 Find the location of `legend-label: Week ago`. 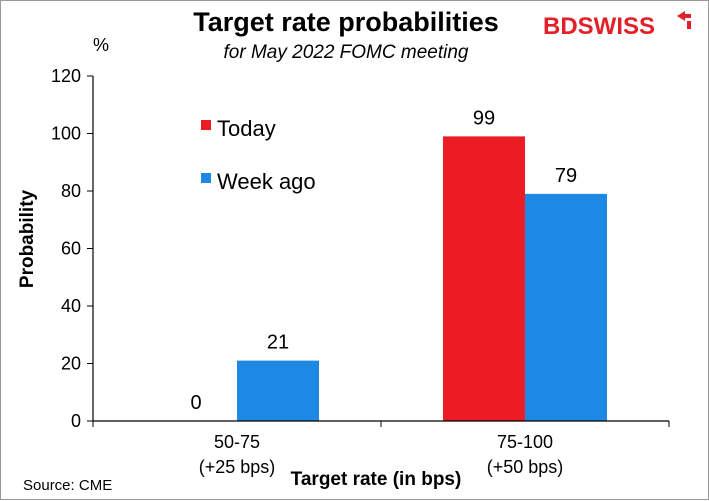

legend-label: Week ago is located at coordinates (266, 181).